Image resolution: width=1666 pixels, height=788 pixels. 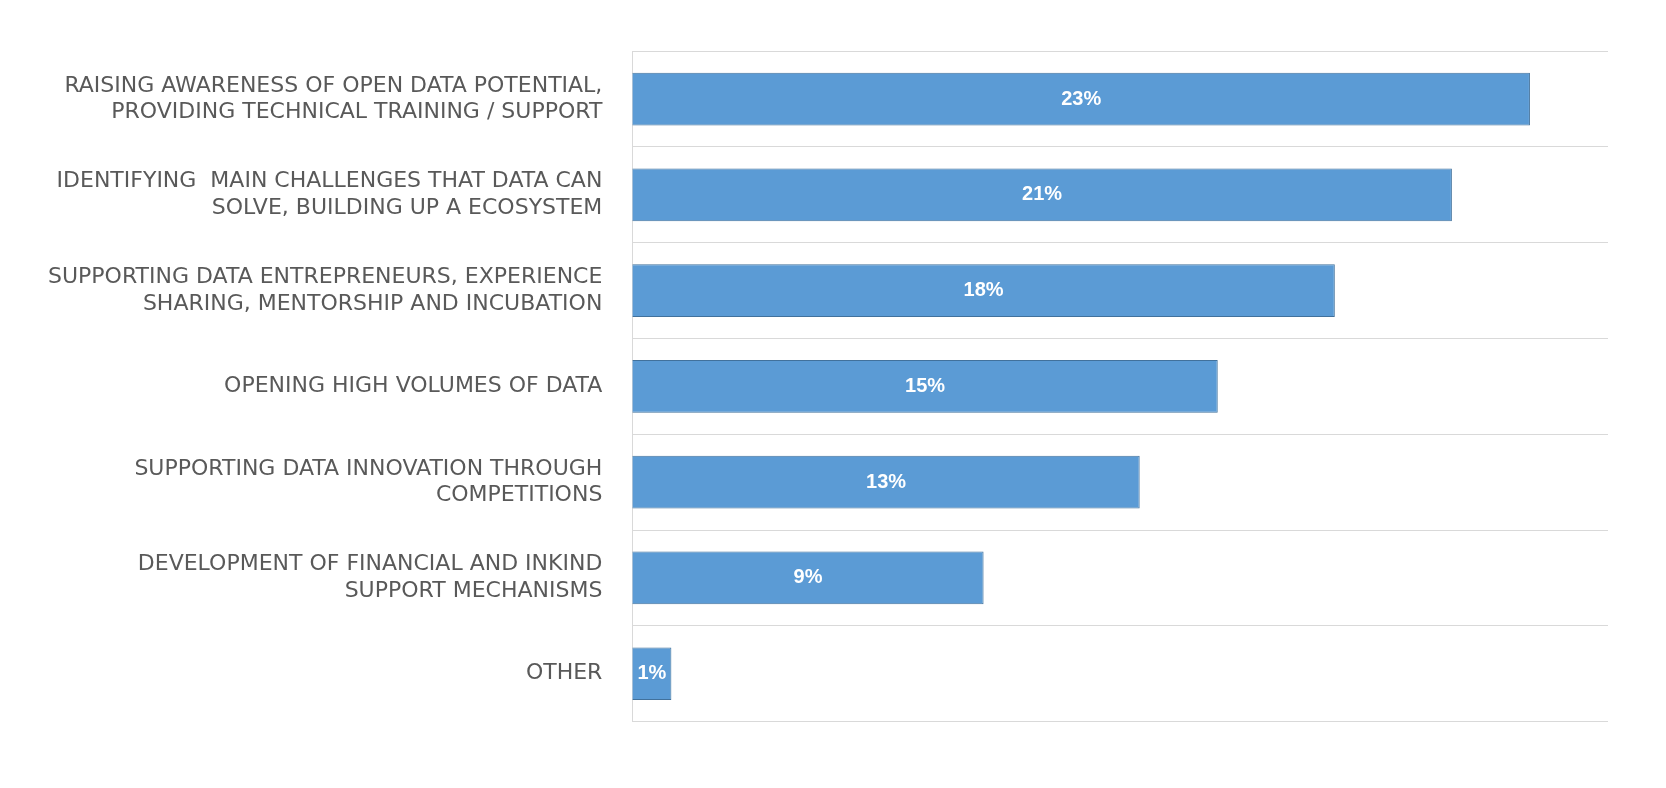 I want to click on data-label: 18%, so click(x=983, y=289).